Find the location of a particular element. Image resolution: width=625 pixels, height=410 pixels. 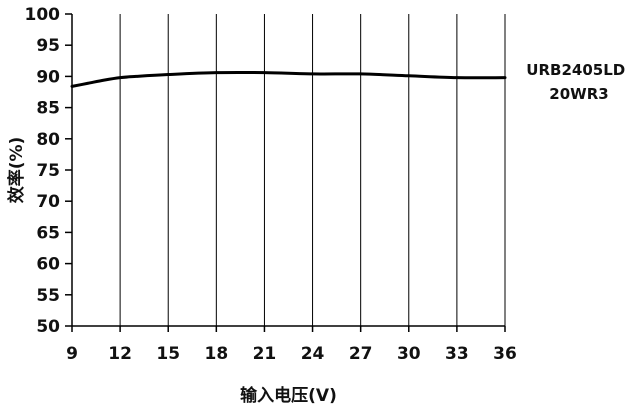

y-tick-label-80: 80 is located at coordinates (48, 140).